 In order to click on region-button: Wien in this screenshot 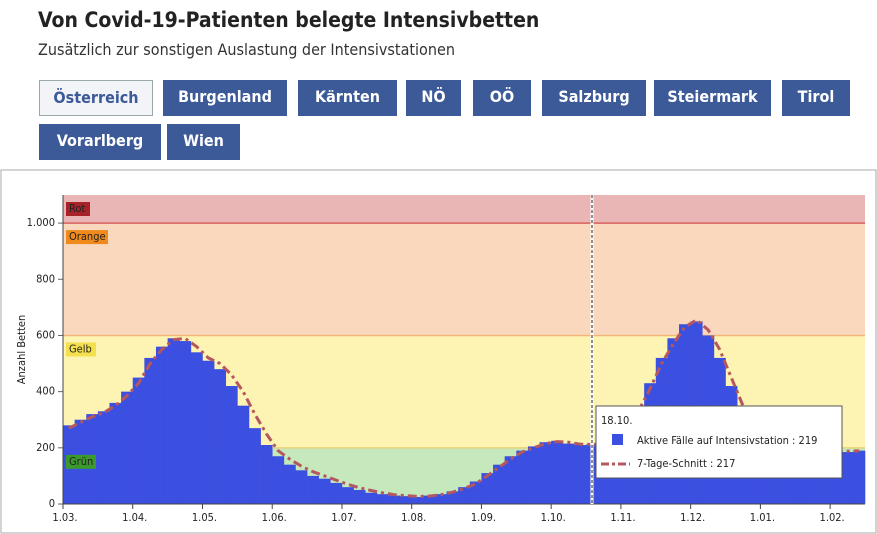, I will do `click(203, 142)`.